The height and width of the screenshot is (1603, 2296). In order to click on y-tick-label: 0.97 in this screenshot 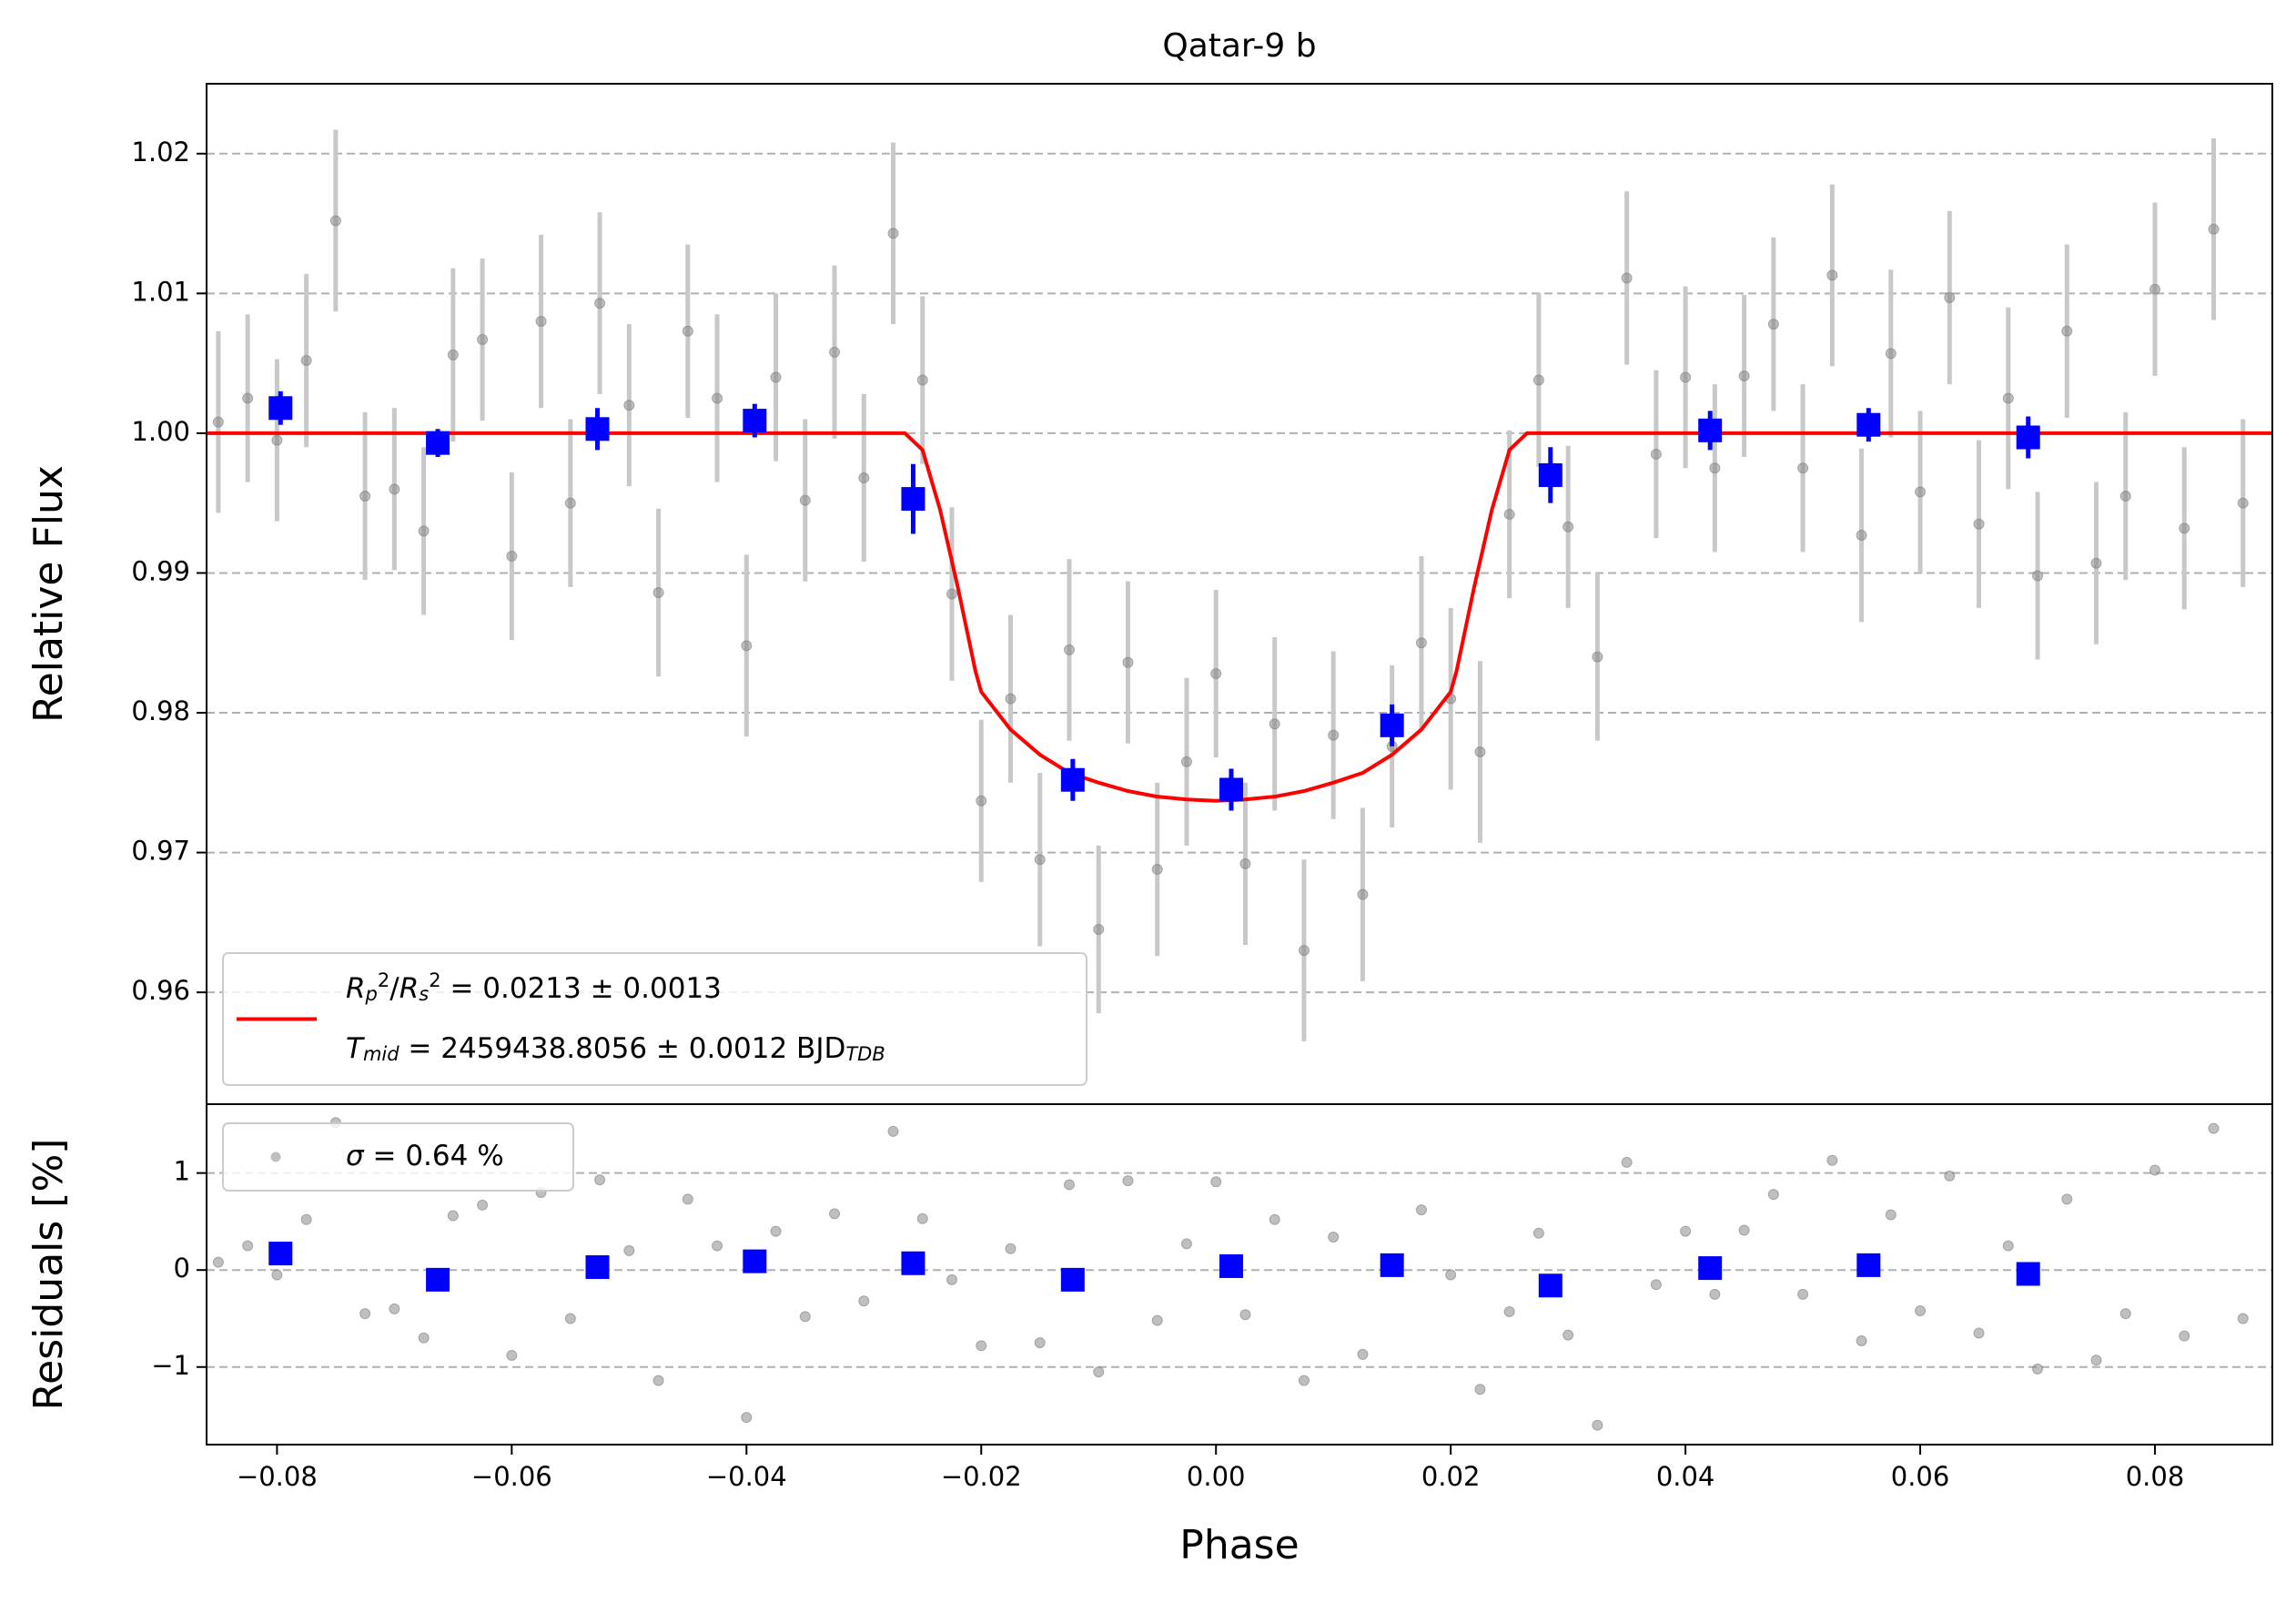, I will do `click(160, 851)`.